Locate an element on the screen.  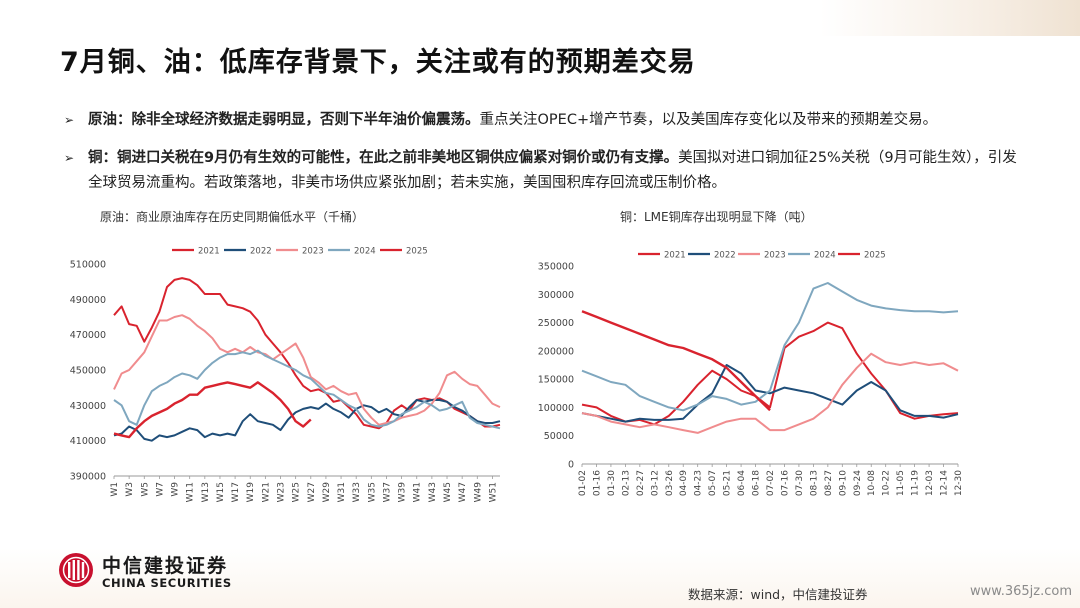
y-tick-label: 470000 is located at coordinates (88, 335).